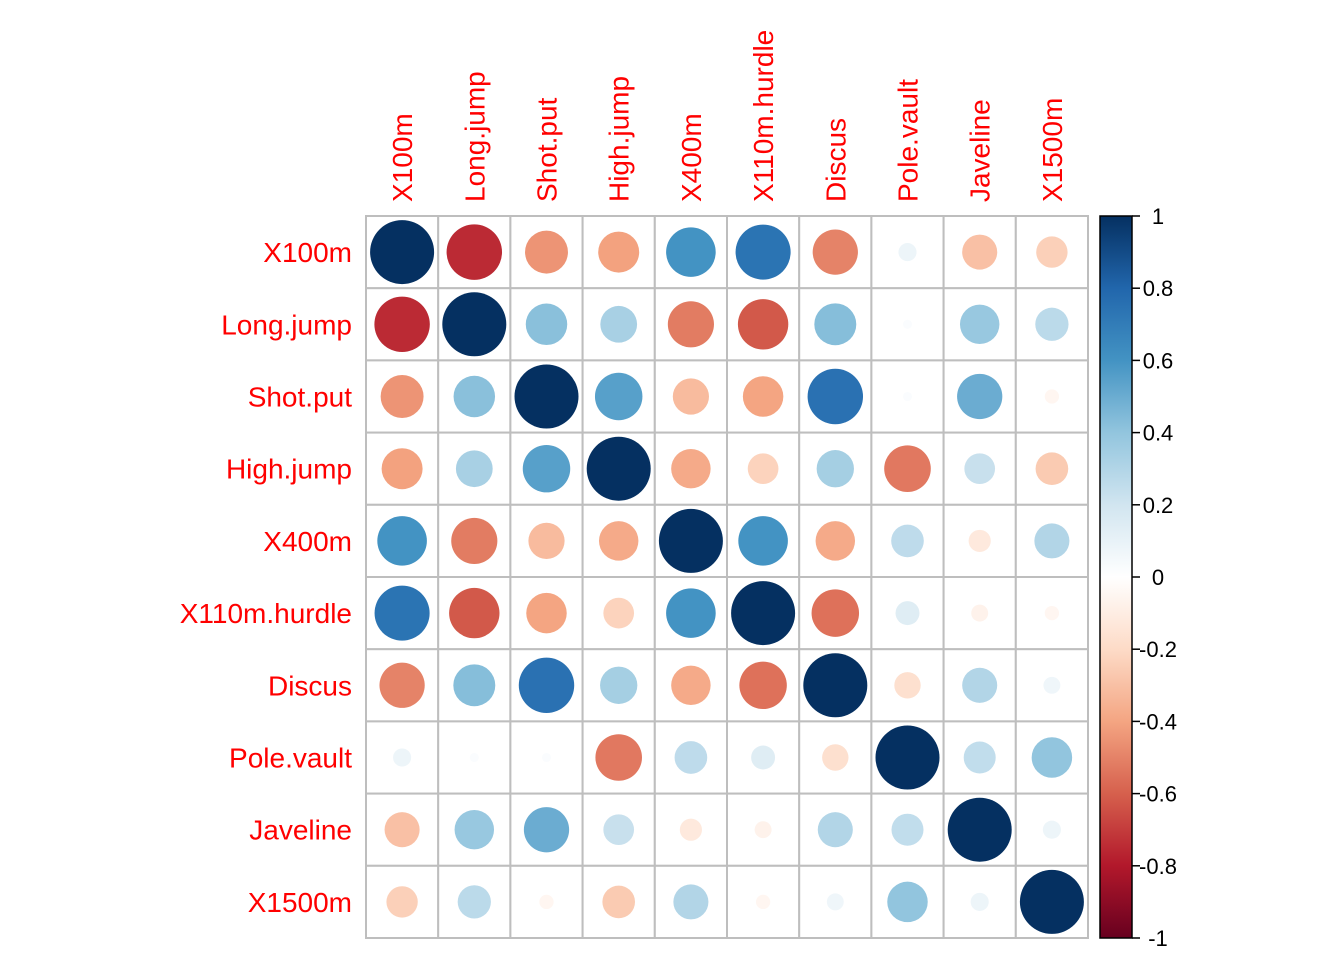 This screenshot has height=960, width=1344. Describe the element at coordinates (691, 157) in the screenshot. I see `column-label: X400m` at that location.